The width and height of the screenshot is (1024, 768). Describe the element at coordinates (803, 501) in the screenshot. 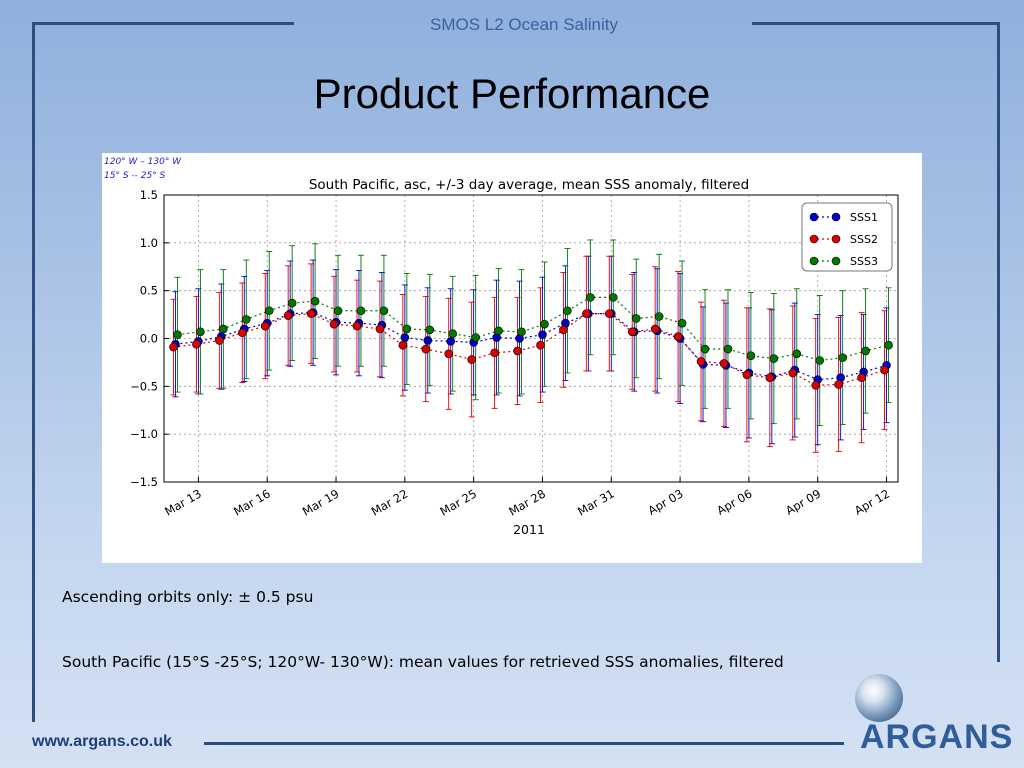

I see `x-tick-label: Apr 09` at that location.